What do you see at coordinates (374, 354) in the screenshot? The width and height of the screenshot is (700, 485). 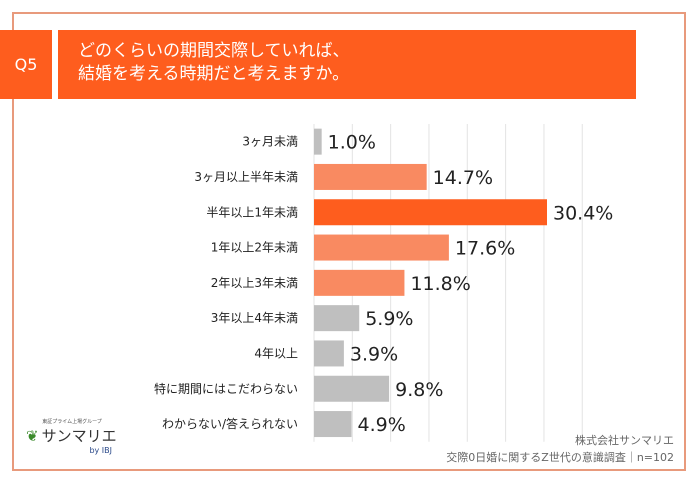 I see `data-label: 3.9%` at bounding box center [374, 354].